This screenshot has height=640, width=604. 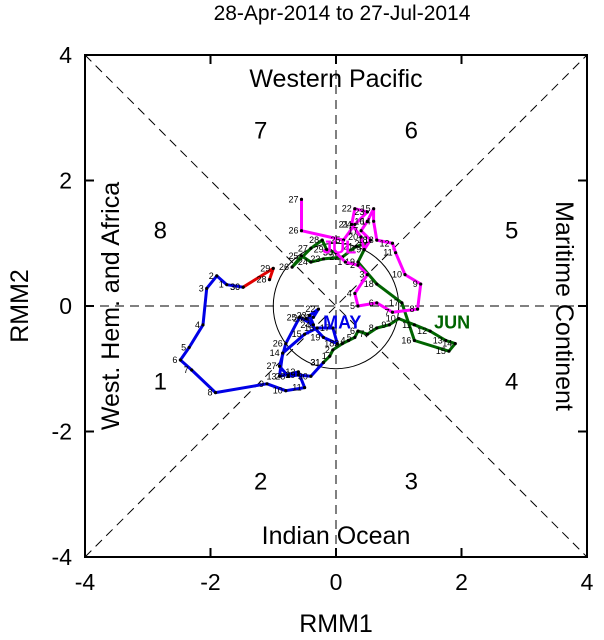 I want to click on x-tick-label: 2, so click(x=461, y=582).